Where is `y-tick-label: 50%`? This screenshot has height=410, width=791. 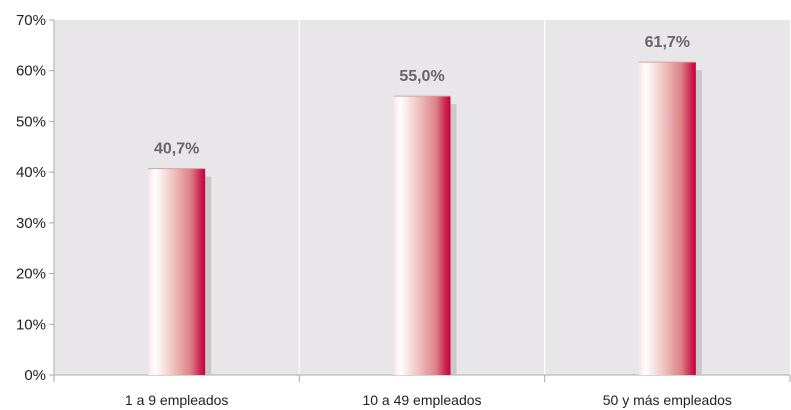 y-tick-label: 50% is located at coordinates (31, 121).